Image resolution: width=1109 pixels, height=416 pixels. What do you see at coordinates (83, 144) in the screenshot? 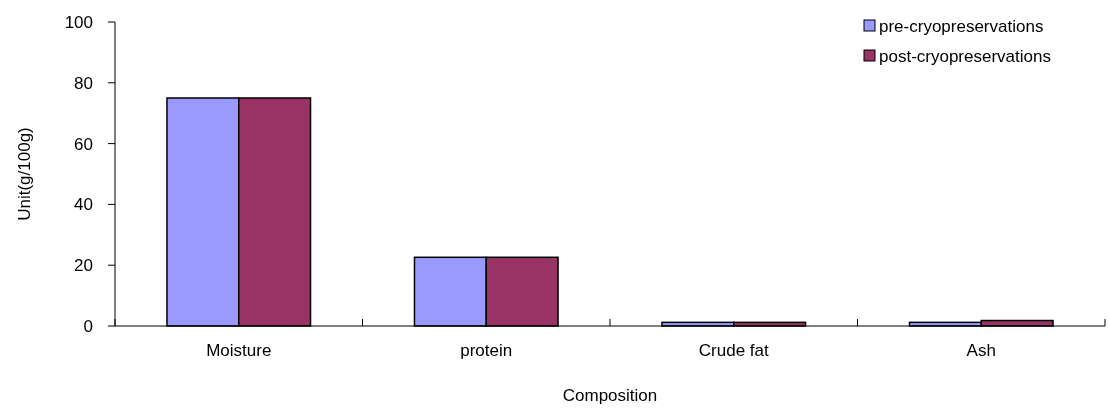
I see `y-tick-label: 60` at bounding box center [83, 144].